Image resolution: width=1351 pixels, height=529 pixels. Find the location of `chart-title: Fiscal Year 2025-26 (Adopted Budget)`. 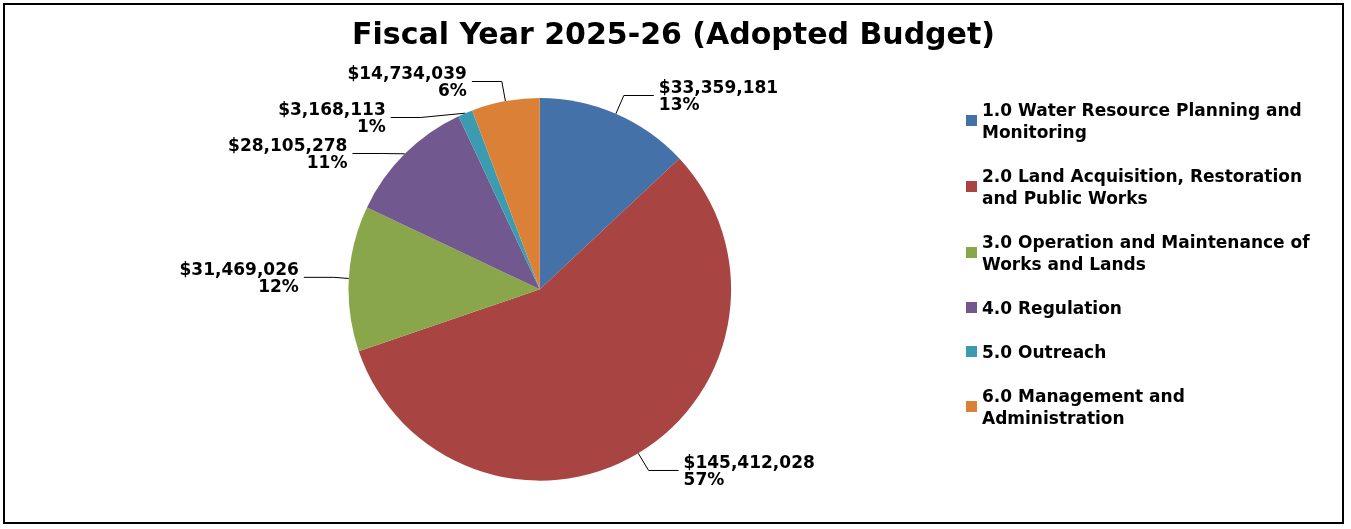

chart-title: Fiscal Year 2025-26 (Adopted Budget) is located at coordinates (673, 33).